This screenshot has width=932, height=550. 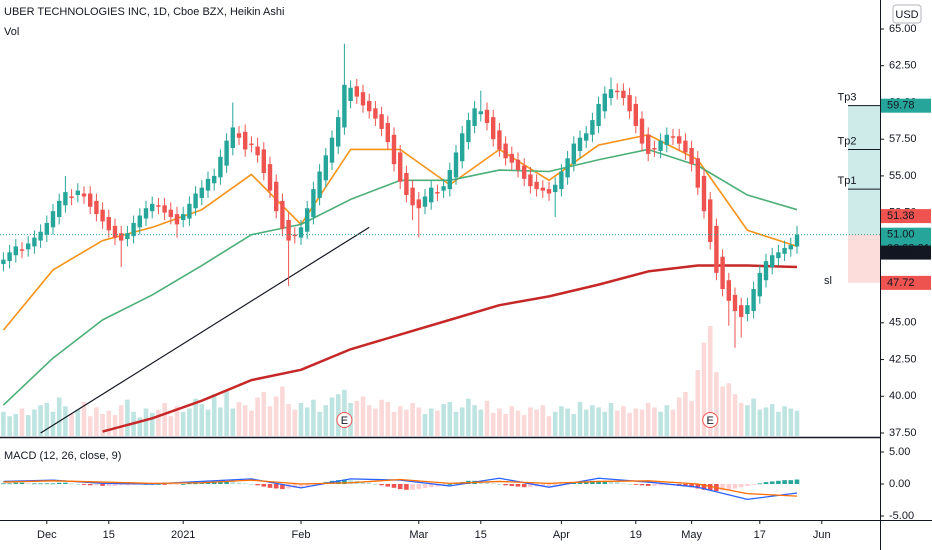 What do you see at coordinates (901, 216) in the screenshot?
I see `price-label: 51.38` at bounding box center [901, 216].